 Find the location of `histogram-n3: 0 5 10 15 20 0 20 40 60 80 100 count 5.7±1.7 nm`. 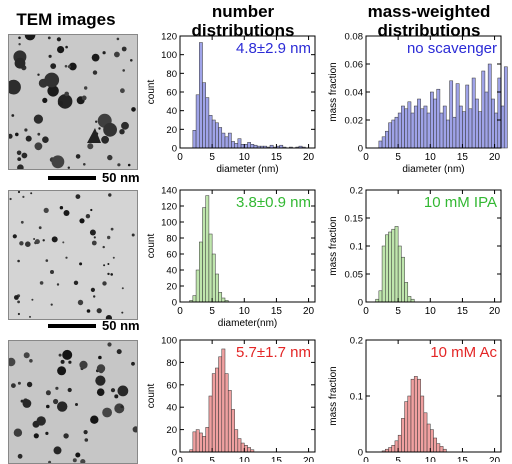

histogram-n3: 0 5 10 15 20 0 20 40 60 80 100 count 5.7±1.7 nm is located at coordinates (231, 399).